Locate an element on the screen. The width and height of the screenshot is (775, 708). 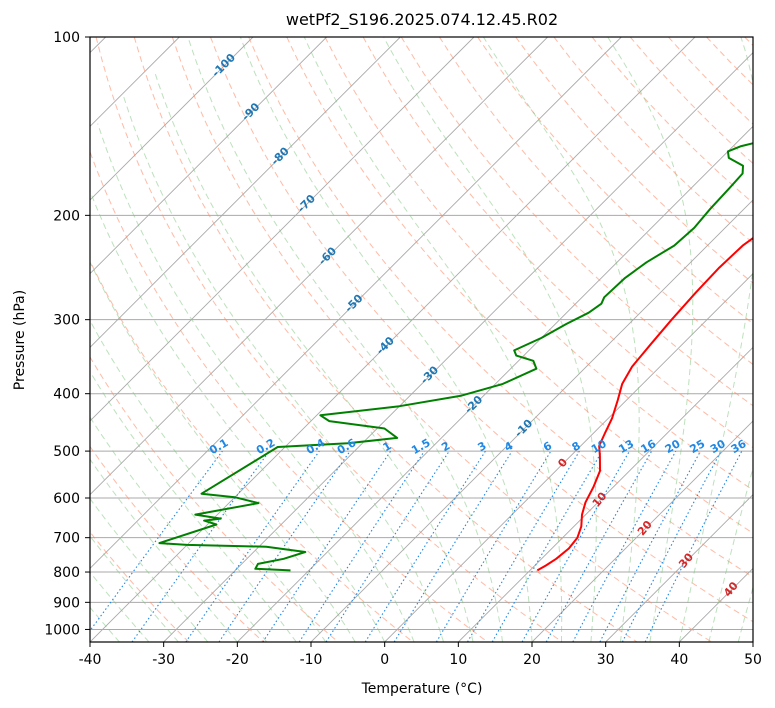
x-axis: -40 -30 -20 -10 0 10 20 30 40 50 is located at coordinates (420, 655).